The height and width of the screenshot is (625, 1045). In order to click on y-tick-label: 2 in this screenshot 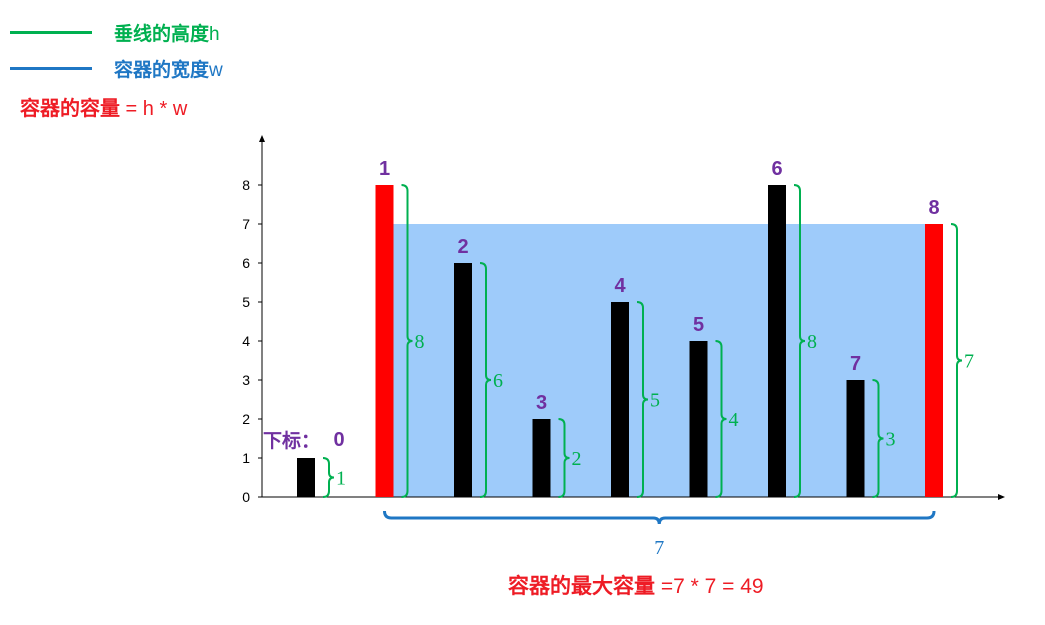, I will do `click(246, 419)`.